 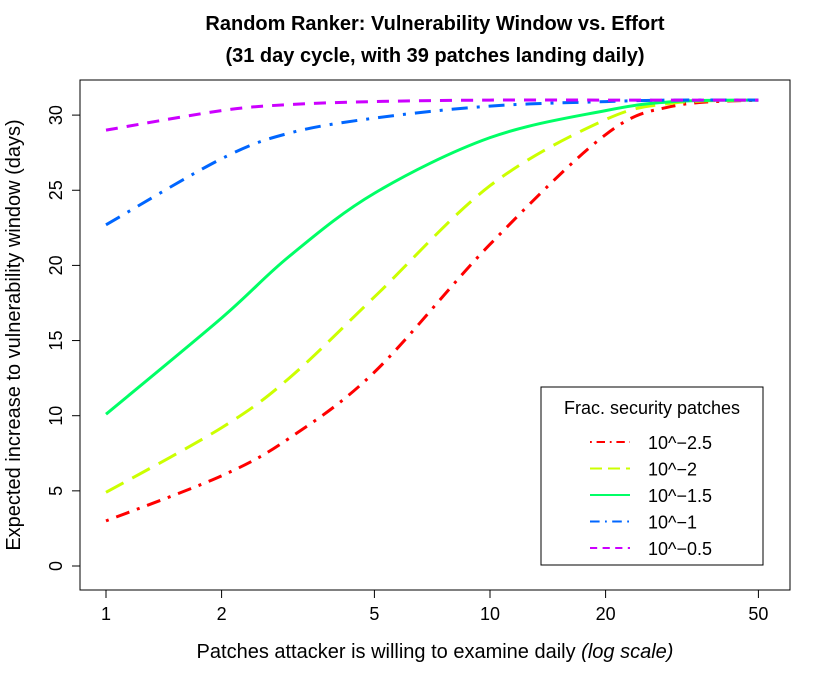 I want to click on y-tick-label: 20, so click(x=56, y=265).